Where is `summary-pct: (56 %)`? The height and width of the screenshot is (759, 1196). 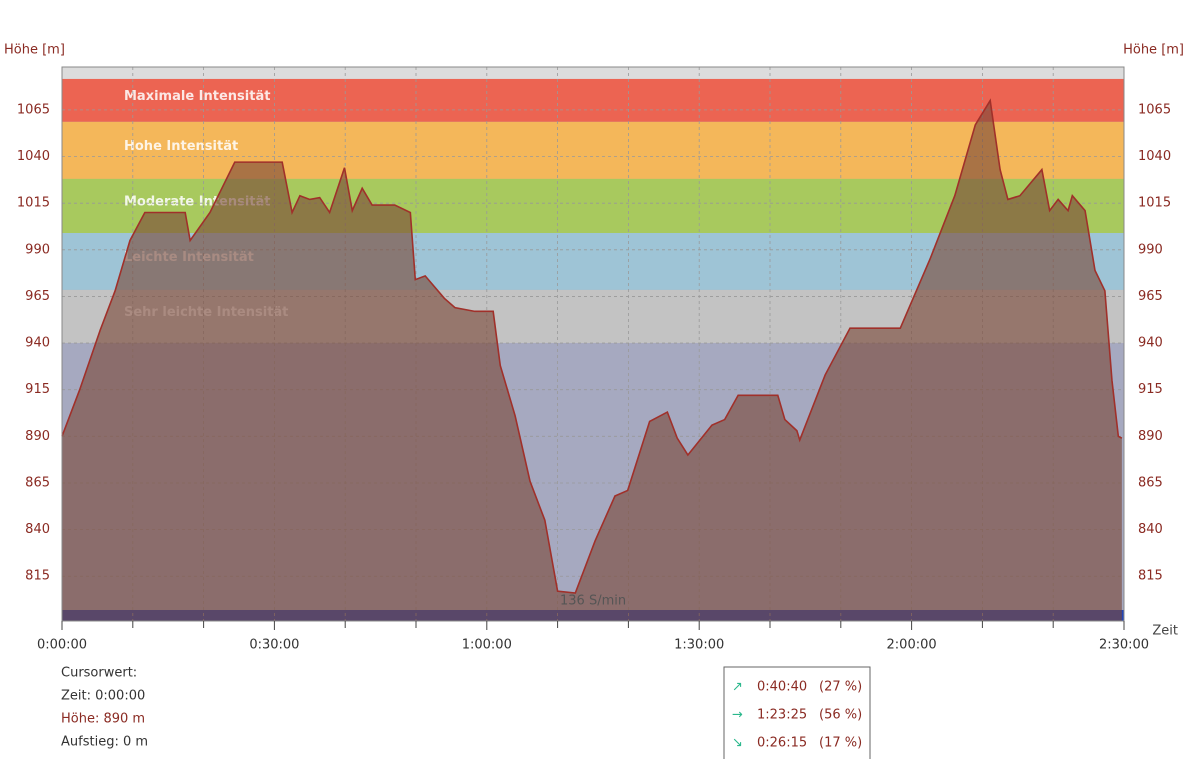 summary-pct: (56 %) is located at coordinates (840, 715).